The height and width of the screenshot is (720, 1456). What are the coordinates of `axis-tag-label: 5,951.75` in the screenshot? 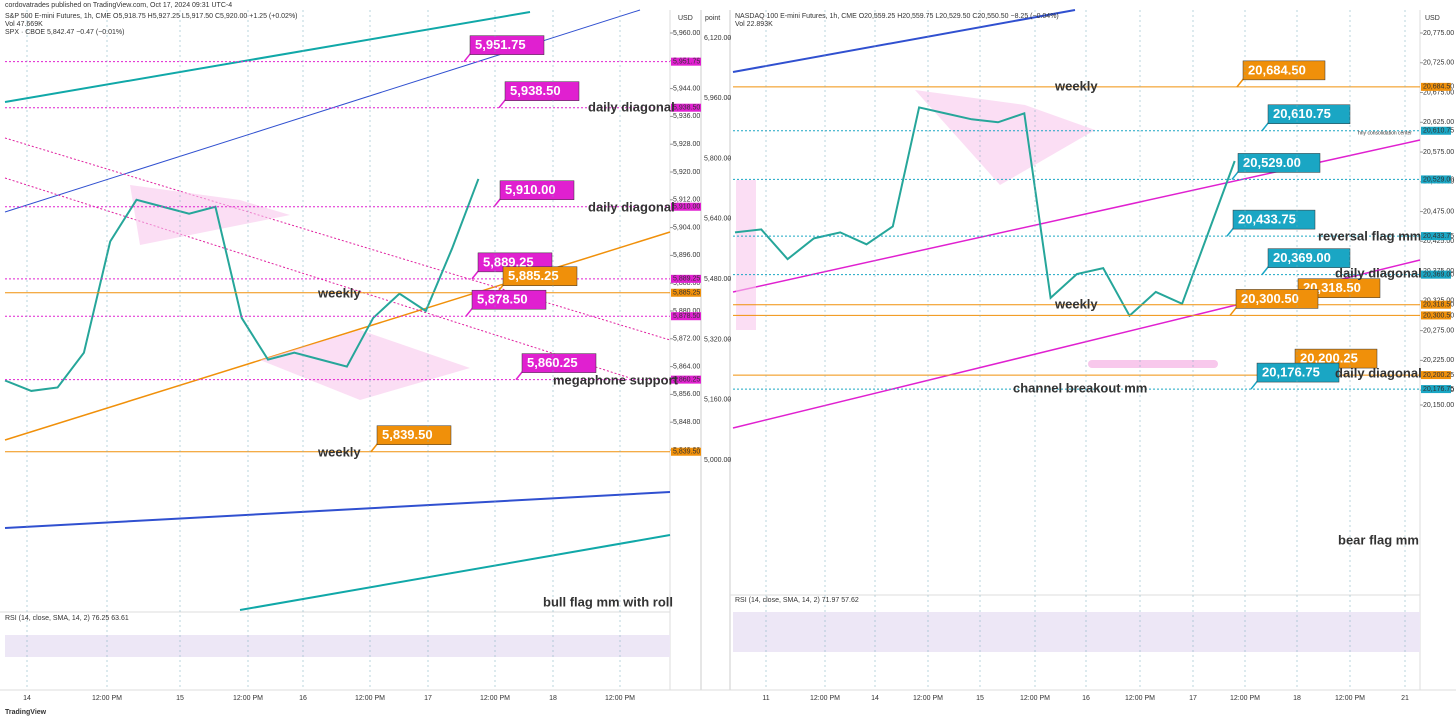 It's located at (686, 62).